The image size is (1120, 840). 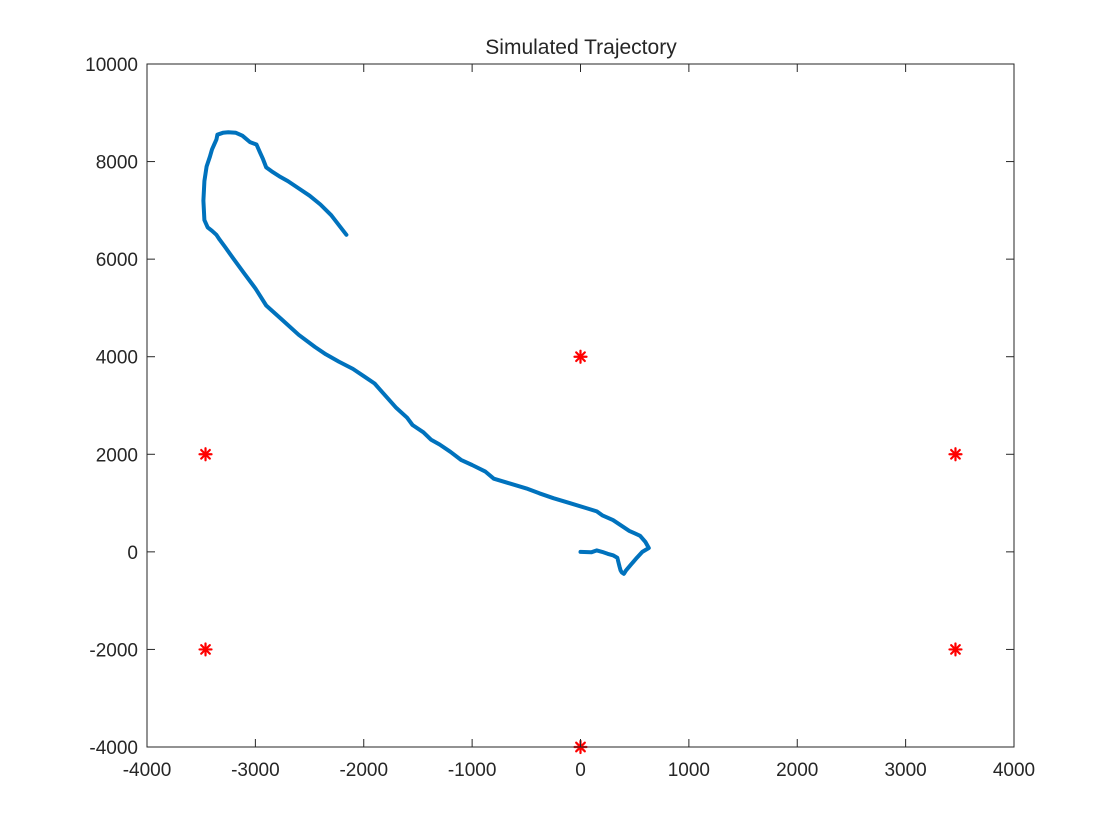 I want to click on x-tick-label: 0, so click(x=580, y=770).